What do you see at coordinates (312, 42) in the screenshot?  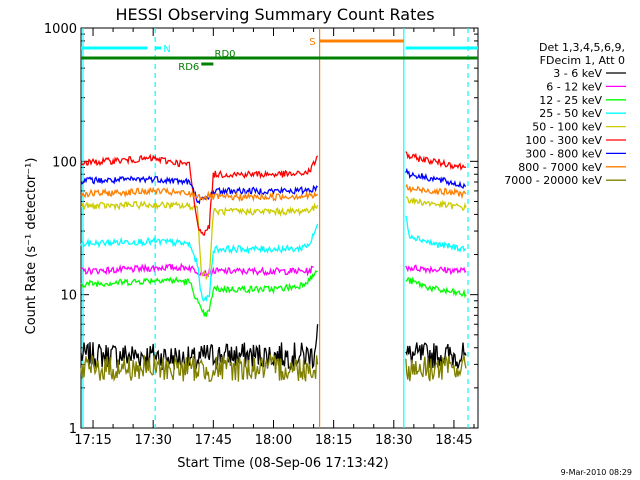 I see `flag-bar-label: S` at bounding box center [312, 42].